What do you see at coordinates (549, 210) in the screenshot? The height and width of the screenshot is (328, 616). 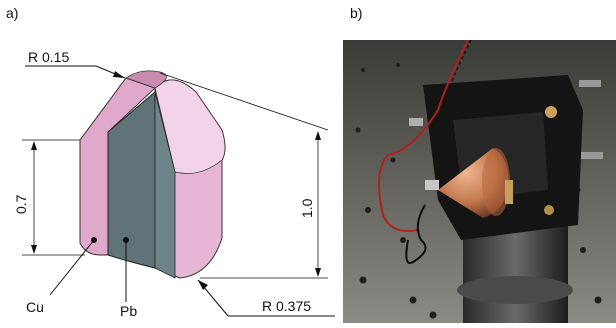 I see `brass-screw-bottom` at bounding box center [549, 210].